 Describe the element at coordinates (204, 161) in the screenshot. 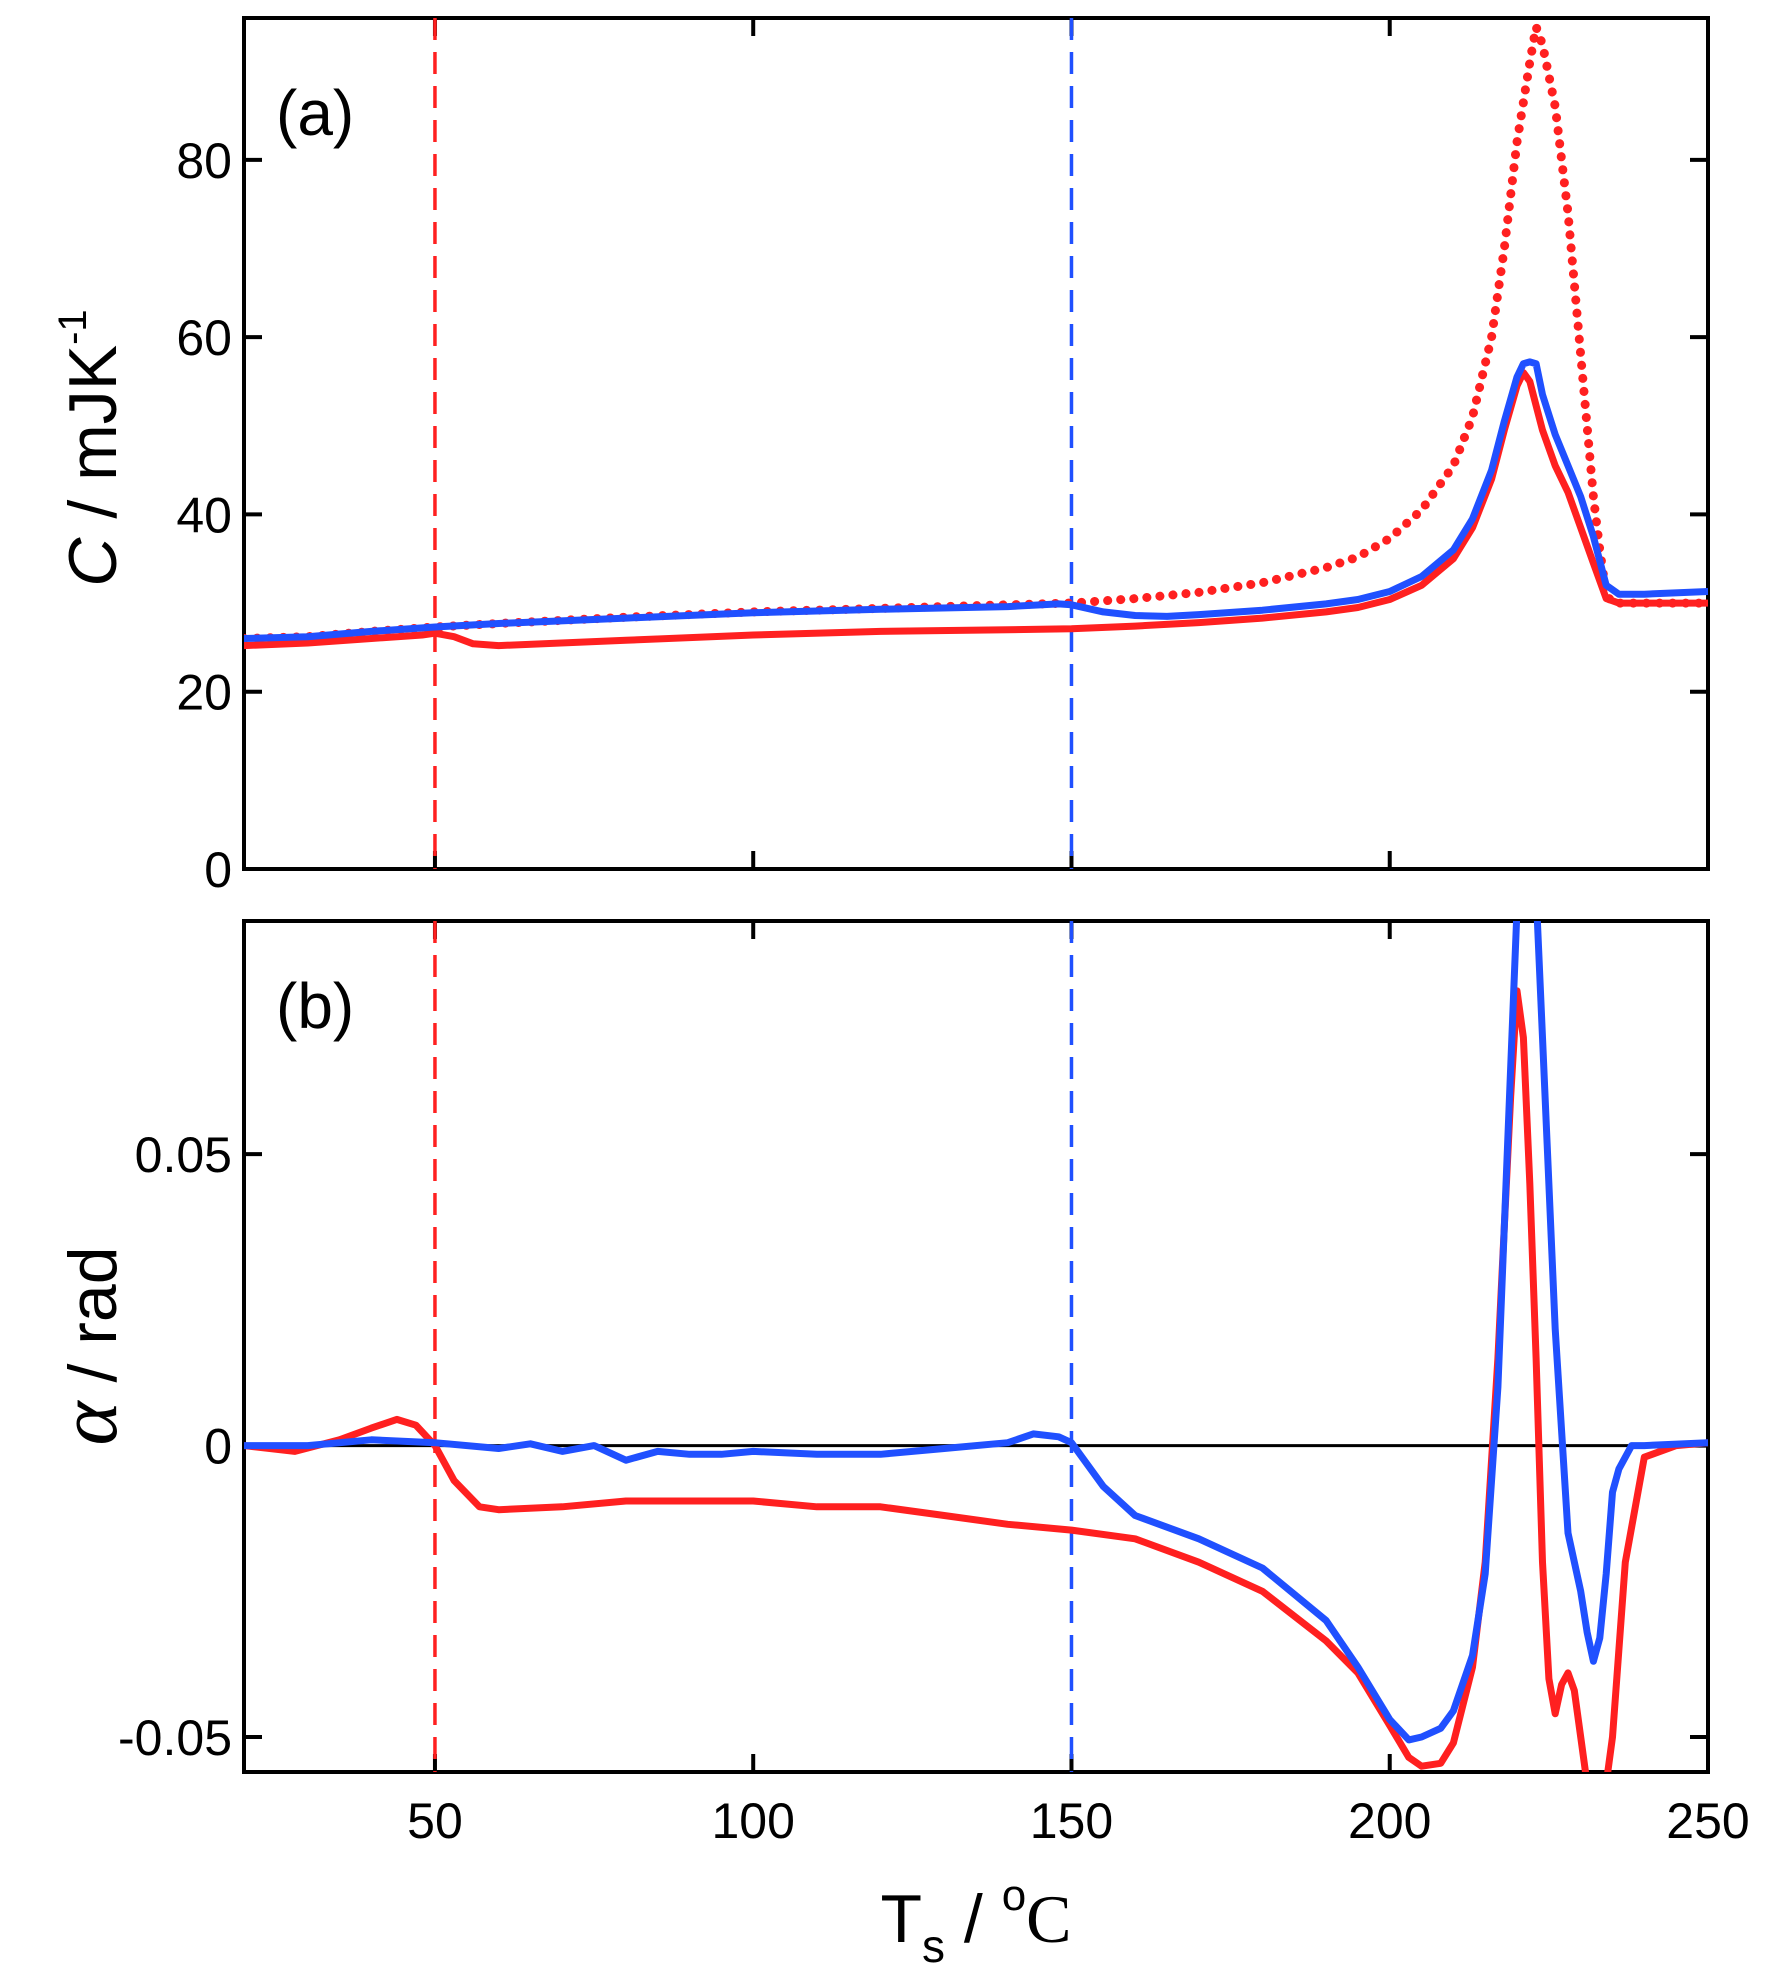

I see `y-tick-label: 80` at that location.